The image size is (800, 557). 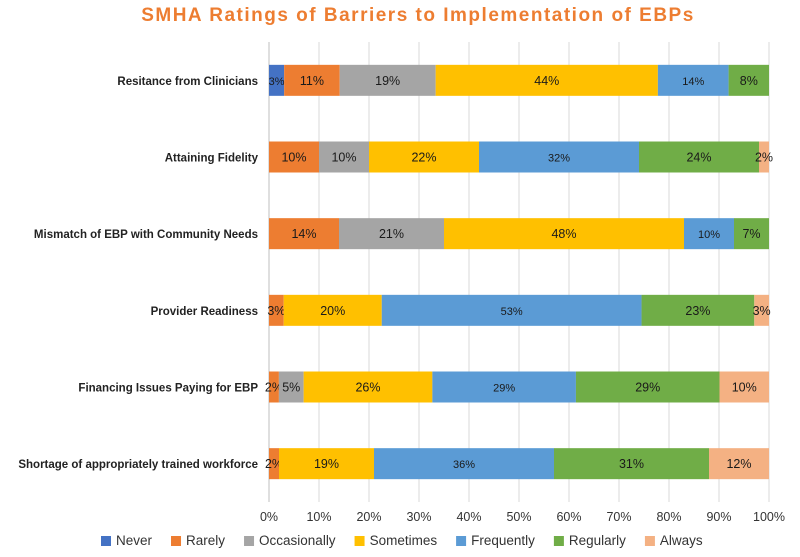 I want to click on x-tick-label: 90%, so click(x=718, y=517).